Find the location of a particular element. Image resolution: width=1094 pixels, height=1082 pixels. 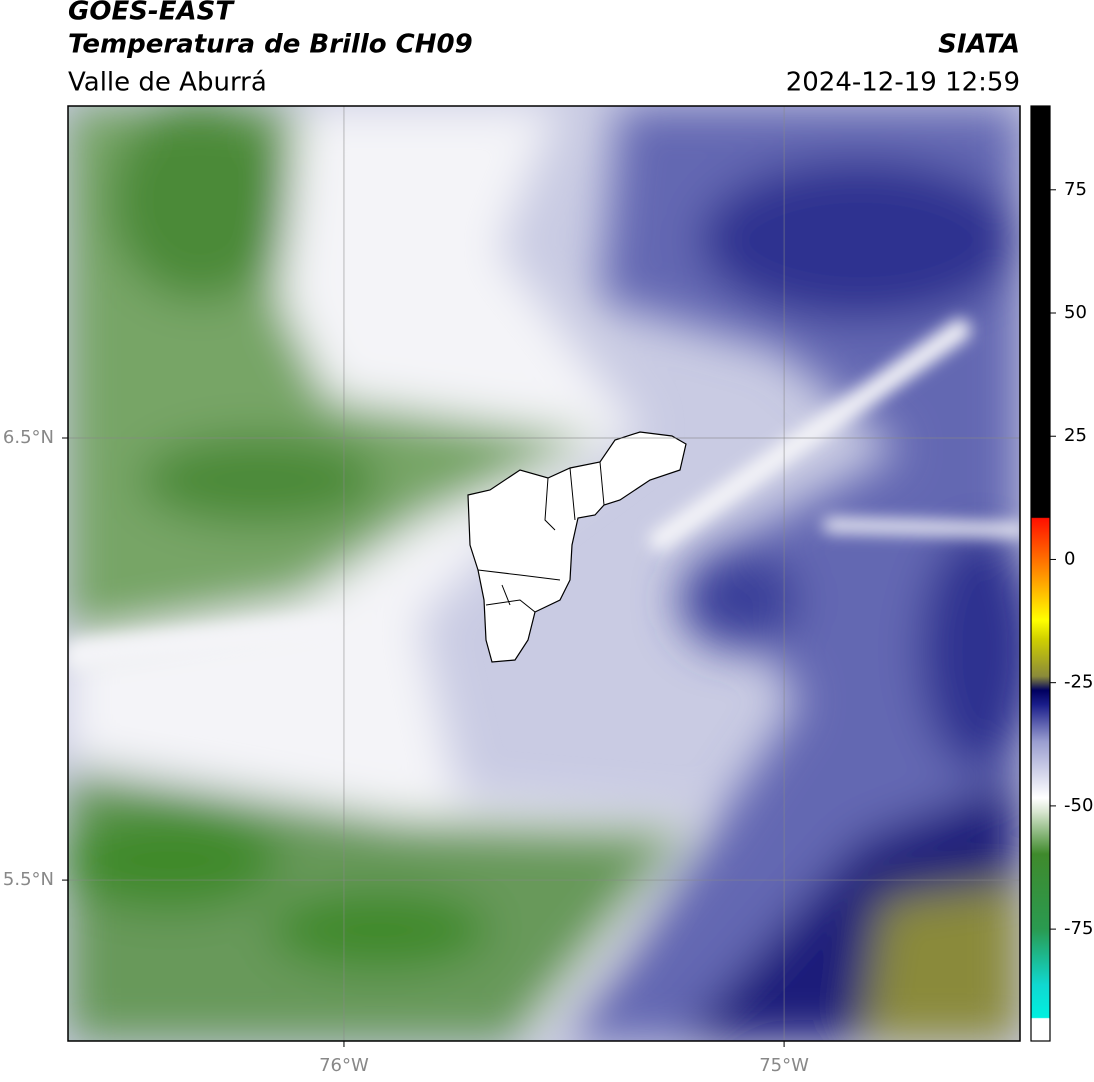

lat-tick-label: 6.5°N is located at coordinates (28, 437).